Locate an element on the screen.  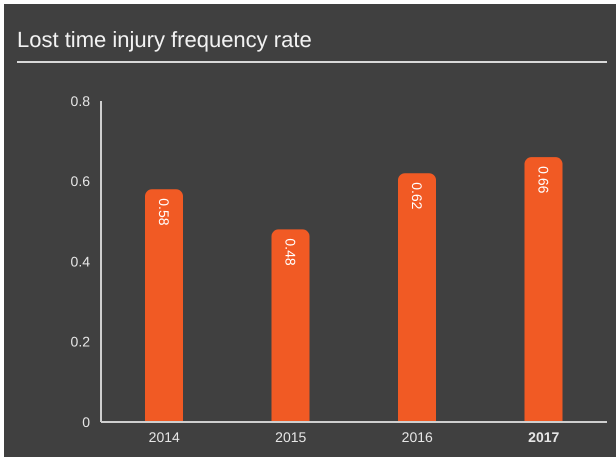
y-tick-label: 0.2 is located at coordinates (80, 342).